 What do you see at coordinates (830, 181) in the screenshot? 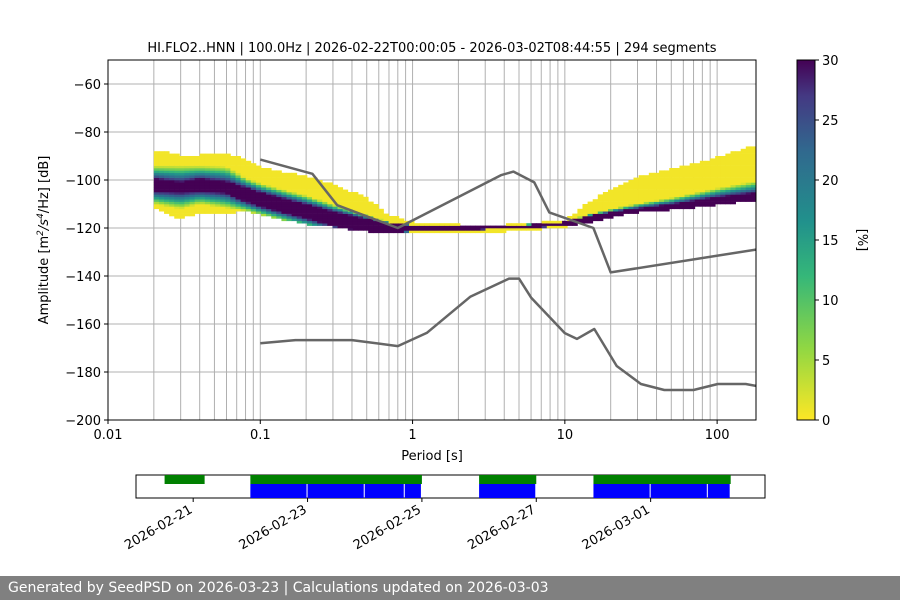
I see `colorbar-tick-label: 20` at bounding box center [830, 181].